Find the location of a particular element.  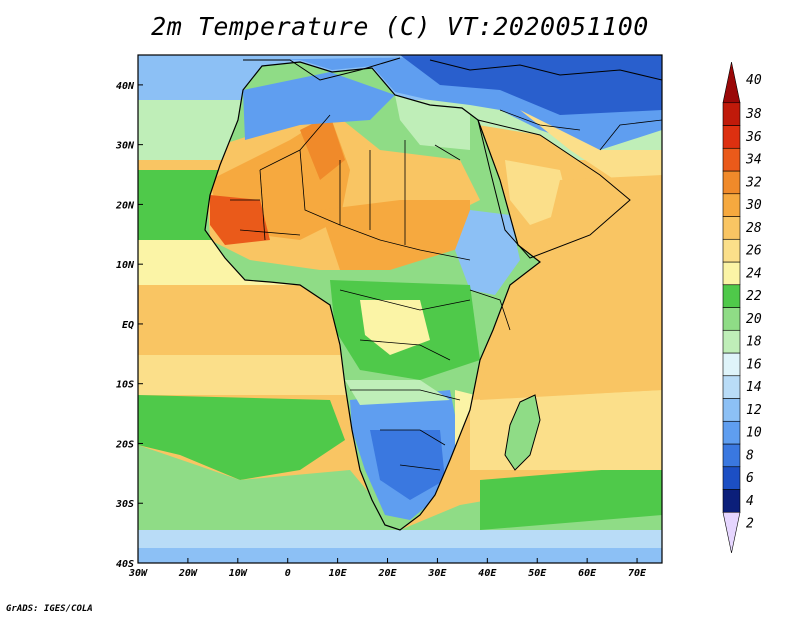

y-tick-label: EQ is located at coordinates (128, 325).